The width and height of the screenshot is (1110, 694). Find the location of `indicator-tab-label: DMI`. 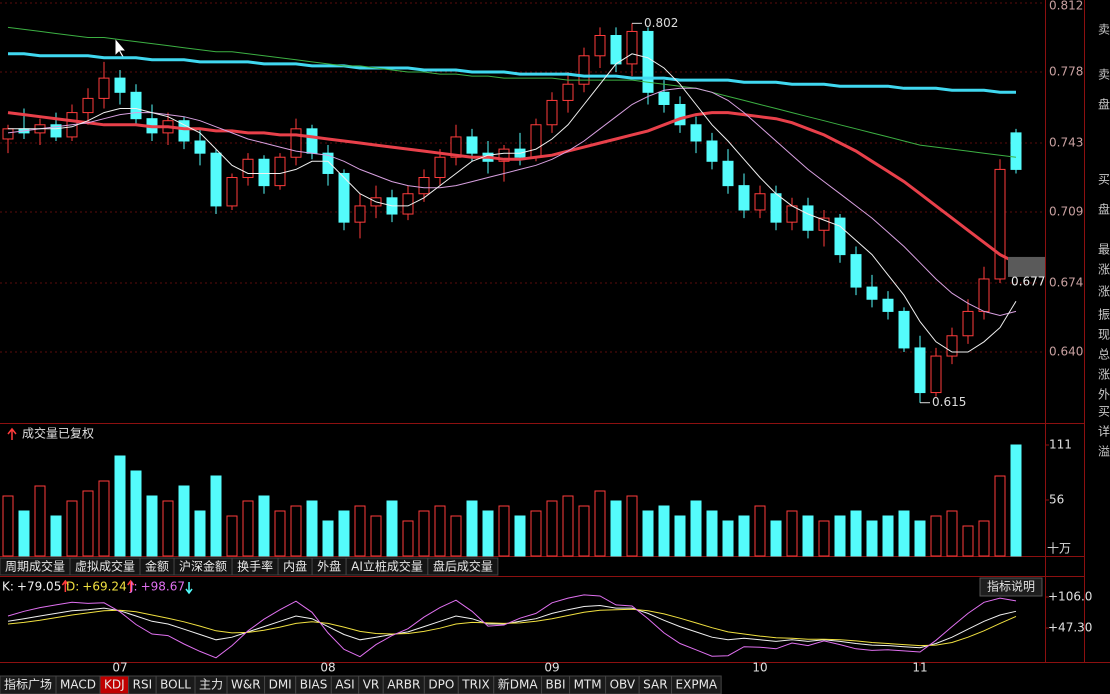

indicator-tab-label: DMI is located at coordinates (280, 685).